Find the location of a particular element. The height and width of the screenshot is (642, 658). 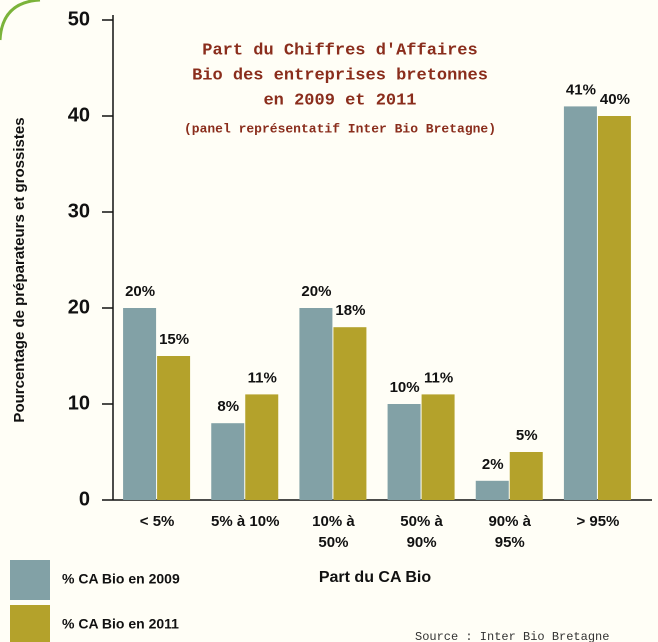

legend-label: % CA Bio en 2009 is located at coordinates (121, 579).